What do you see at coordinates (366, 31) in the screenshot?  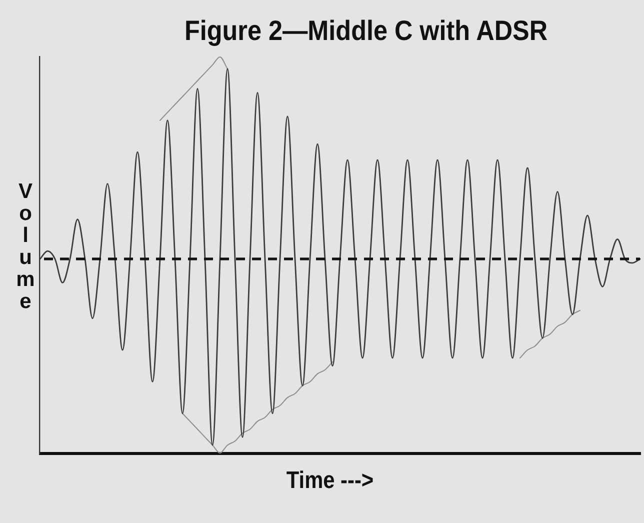 I see `chart-title: Figure 2—Middle C with ADSR` at bounding box center [366, 31].